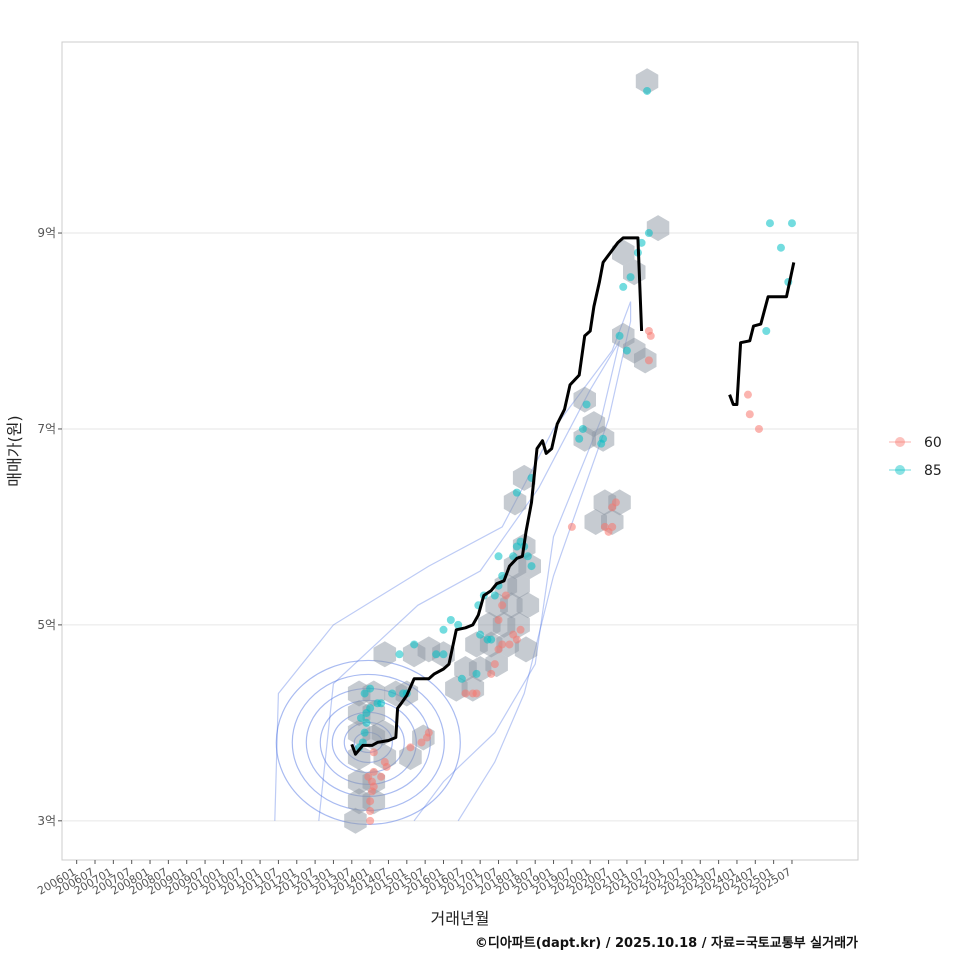 The width and height of the screenshot is (960, 960). I want to click on legend-label-60: 60, so click(933, 443).